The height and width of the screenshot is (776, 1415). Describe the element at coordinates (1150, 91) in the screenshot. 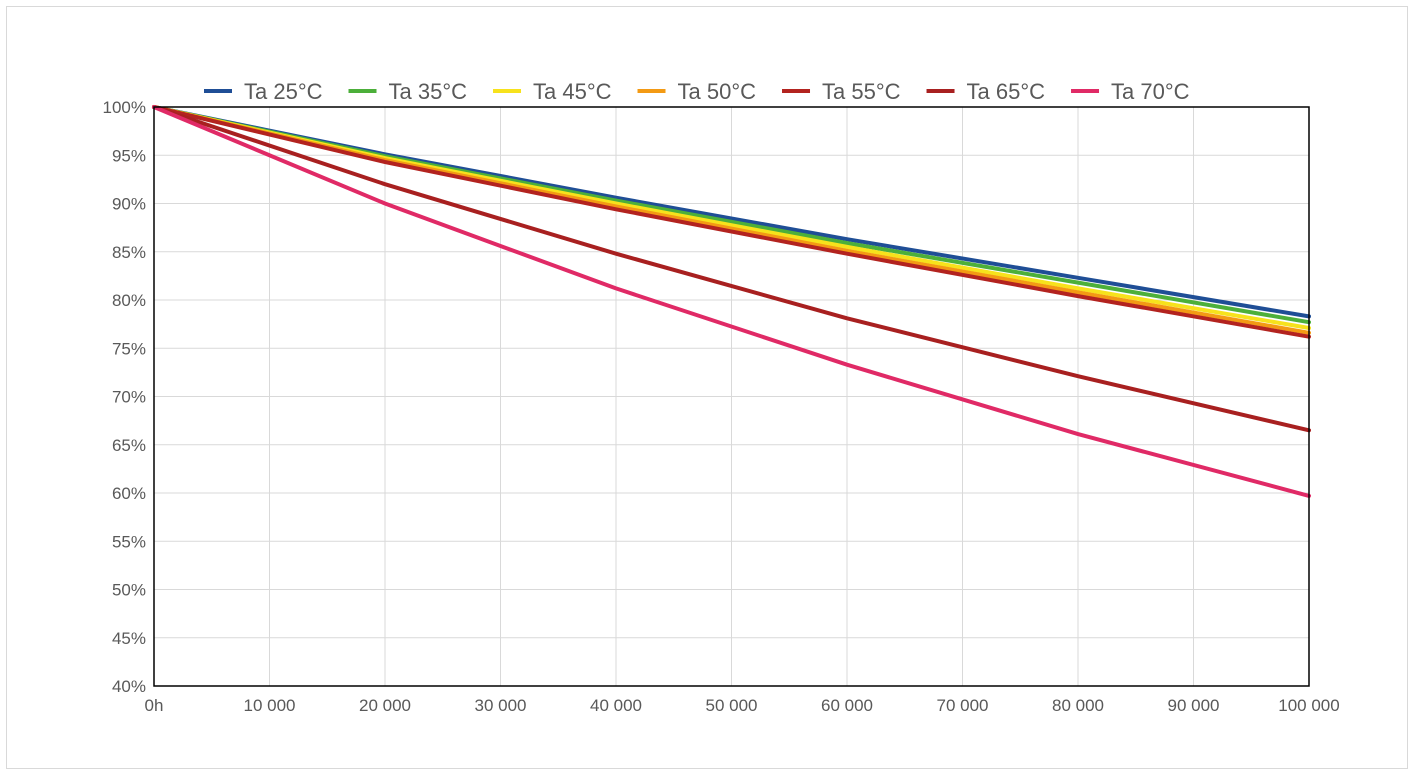

I see `legend-label: Ta 70°C` at that location.